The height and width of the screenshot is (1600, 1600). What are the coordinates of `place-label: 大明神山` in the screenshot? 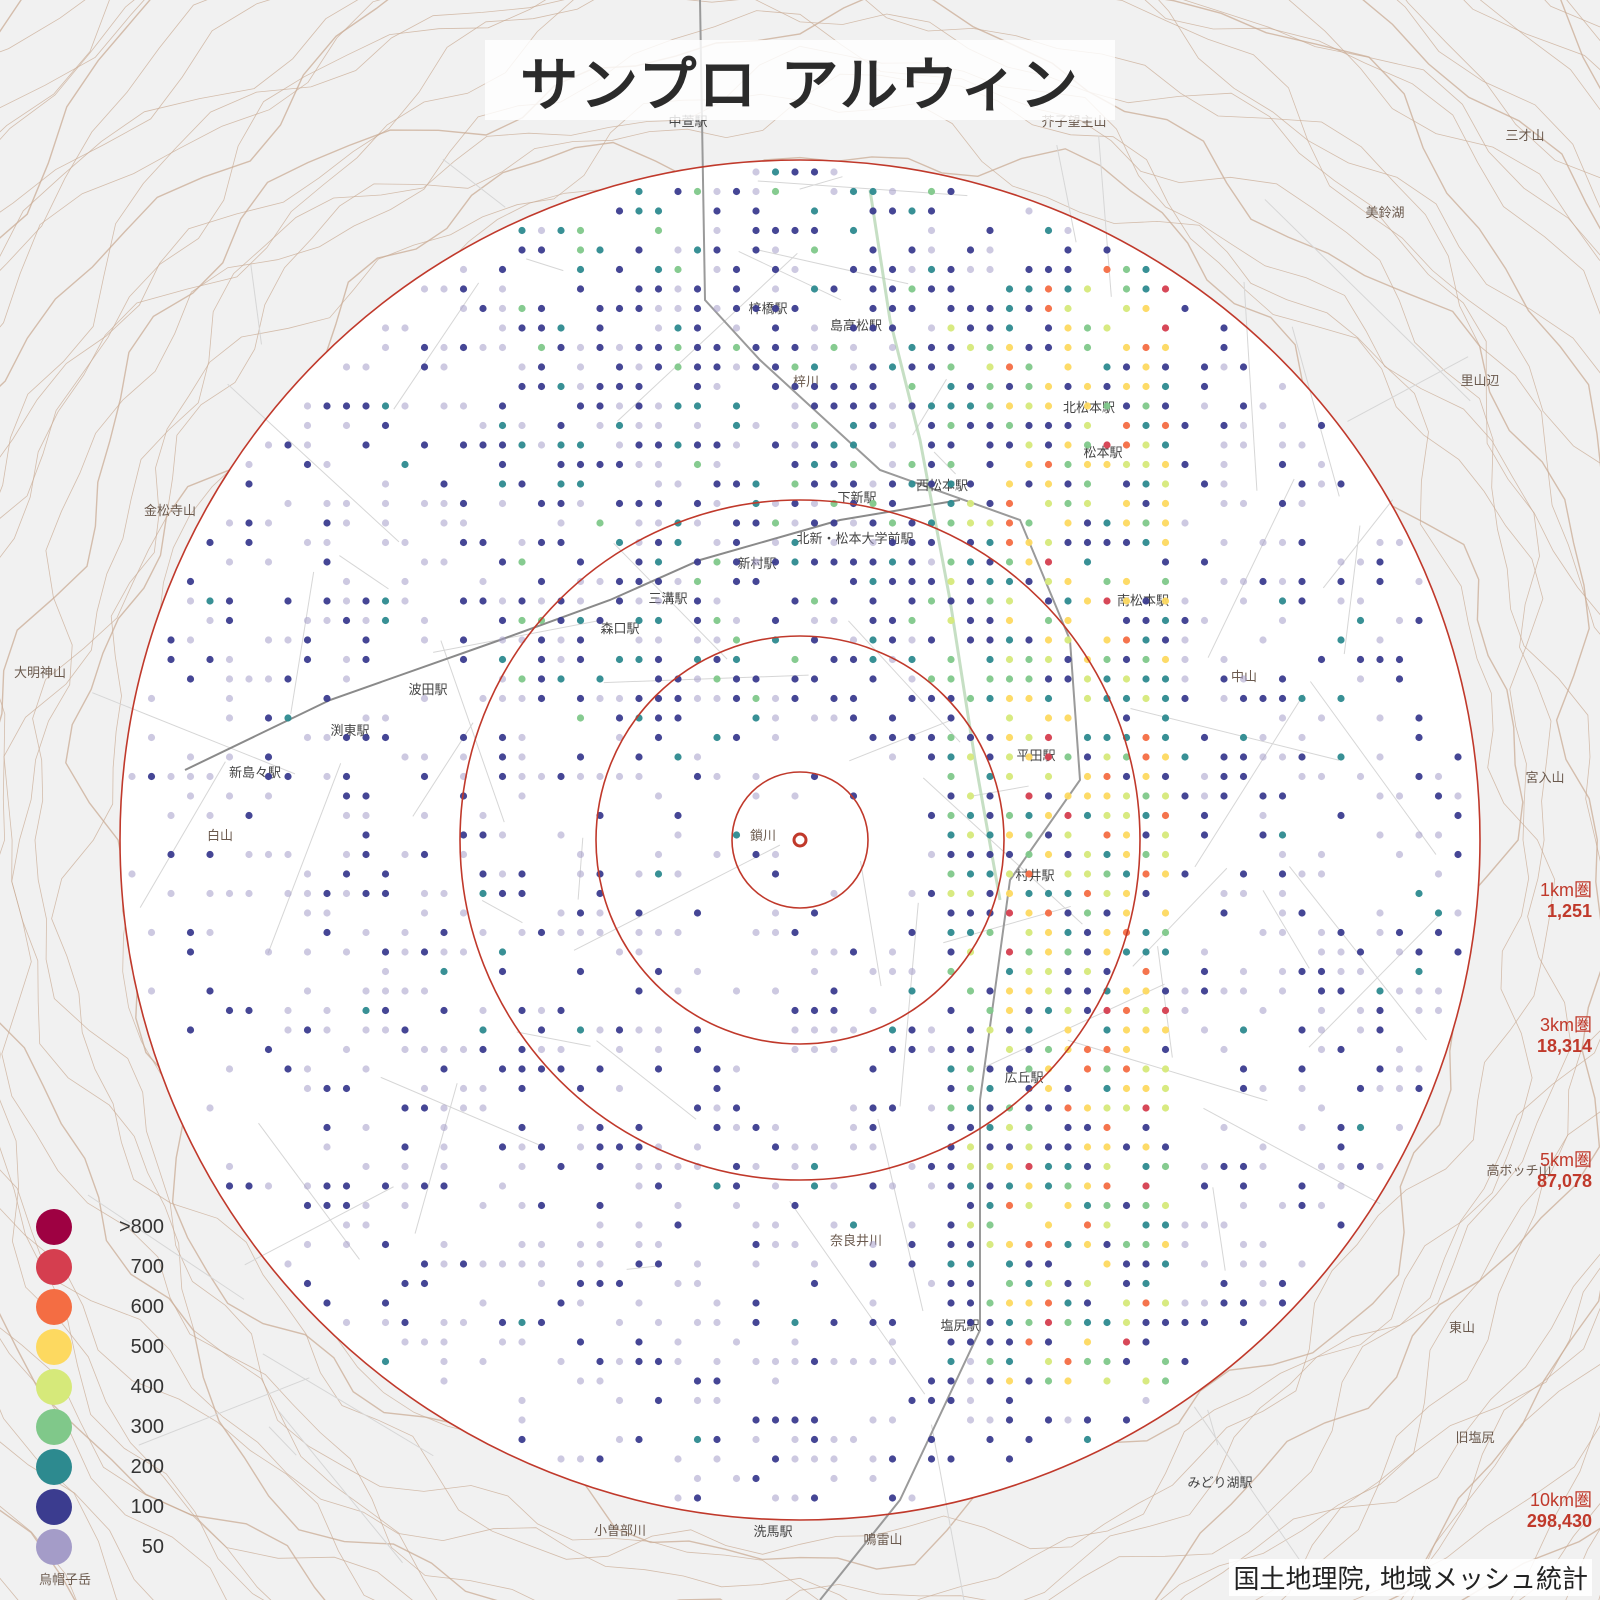 It's located at (40, 673).